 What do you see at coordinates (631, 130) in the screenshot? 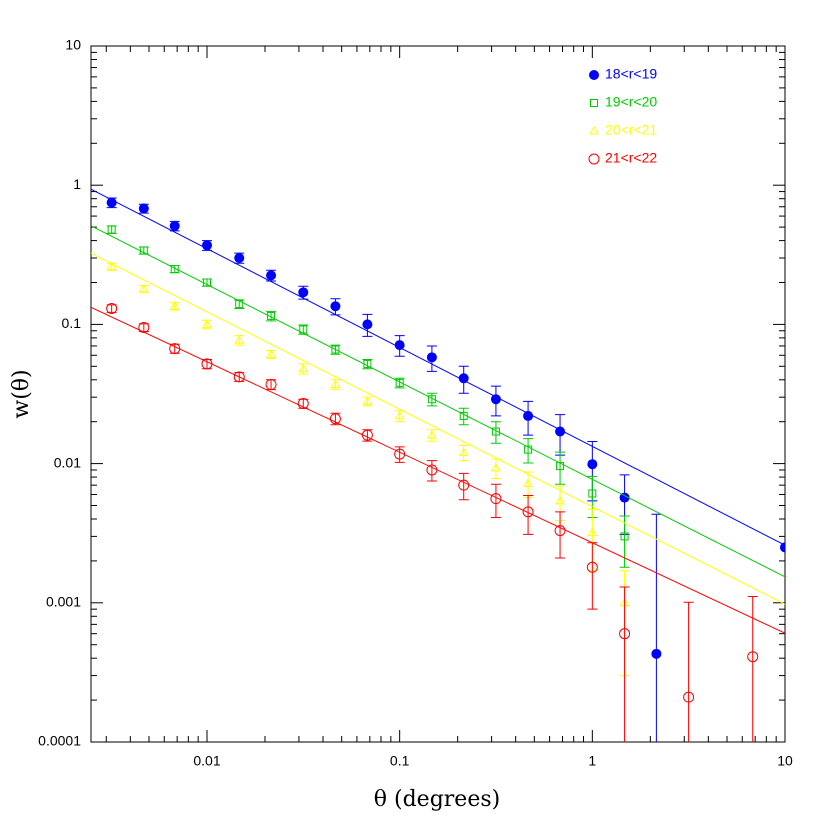
I see `legend-label: 20<r<21` at bounding box center [631, 130].